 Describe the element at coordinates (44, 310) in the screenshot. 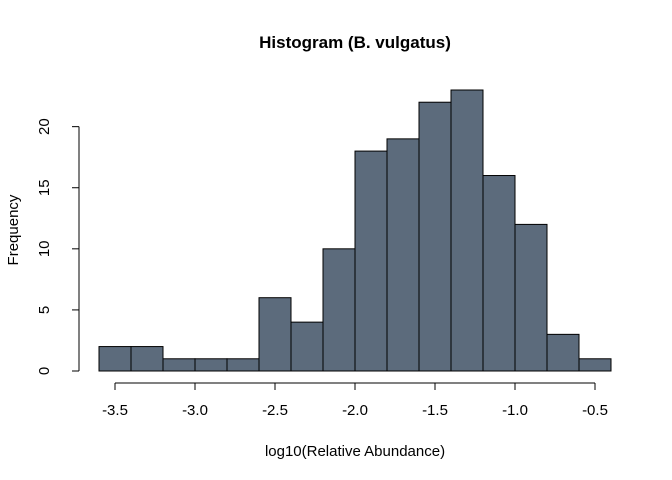

I see `y-tick-label: 5` at that location.